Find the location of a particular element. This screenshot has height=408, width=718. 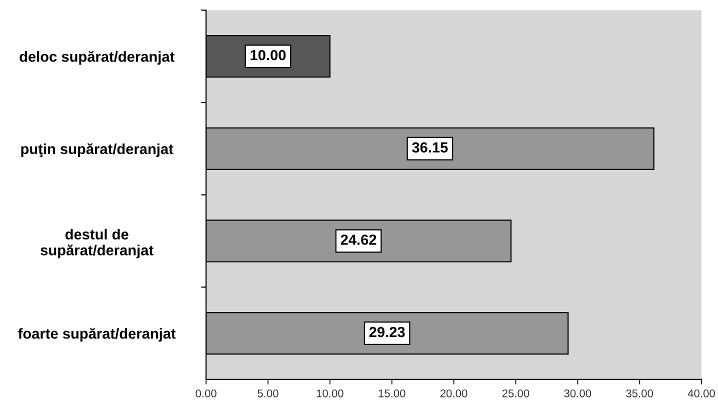

x-tick-label: 0.00 is located at coordinates (206, 393).